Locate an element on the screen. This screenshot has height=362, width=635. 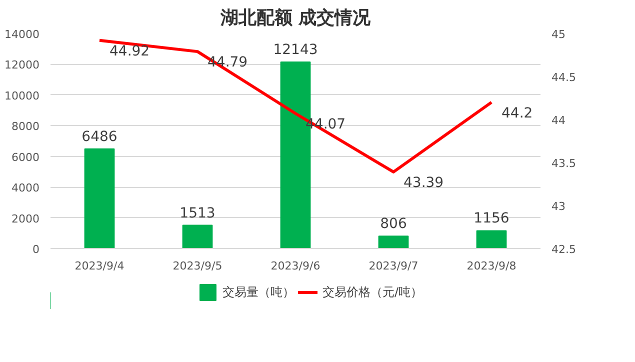
y-tick-label: 14000 is located at coordinates (22, 34).